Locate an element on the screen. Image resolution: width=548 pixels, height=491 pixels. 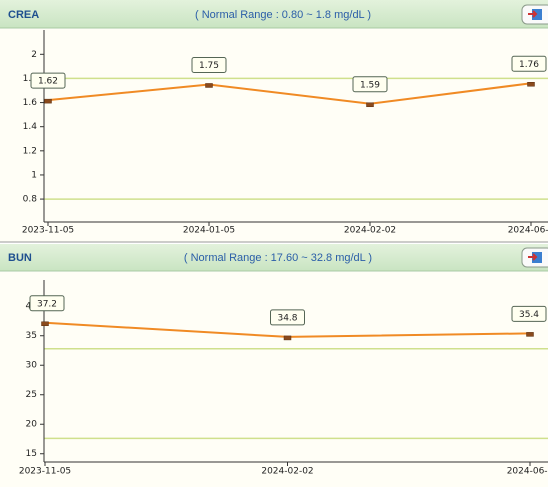
data-label: 1.62 is located at coordinates (48, 82).